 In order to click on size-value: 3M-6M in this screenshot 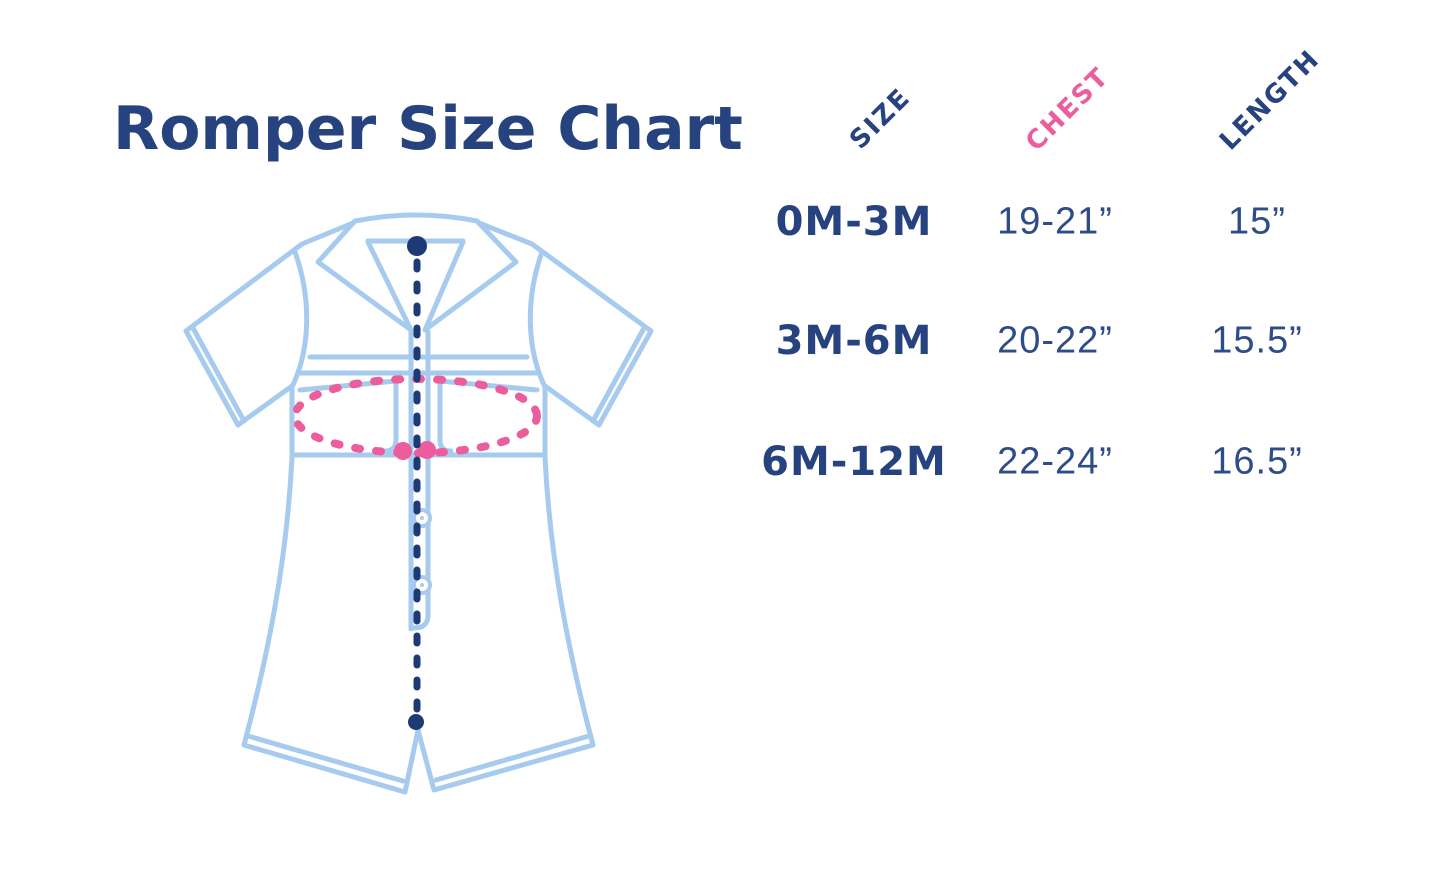, I will do `click(854, 341)`.